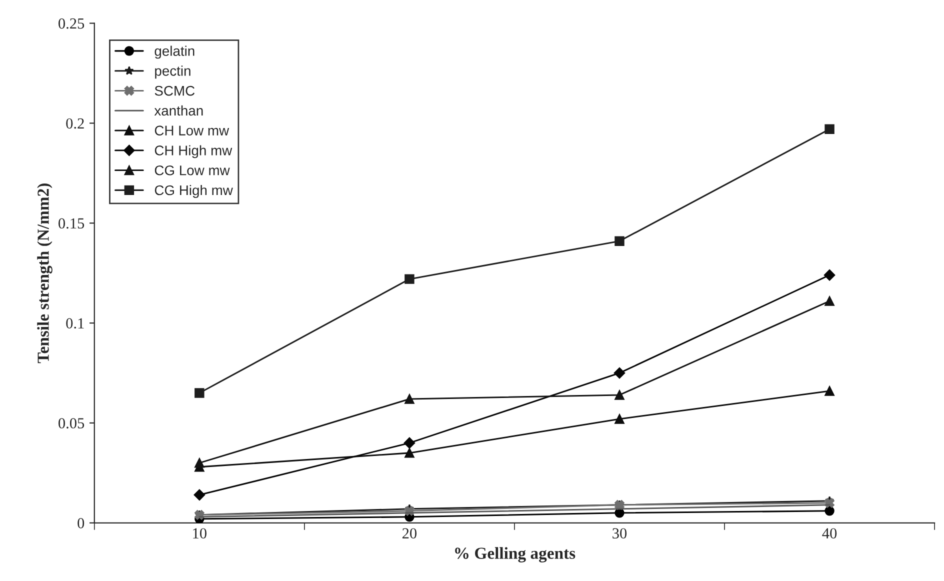 The image size is (944, 581). What do you see at coordinates (178, 110) in the screenshot?
I see `legend-label: xanthan` at bounding box center [178, 110].